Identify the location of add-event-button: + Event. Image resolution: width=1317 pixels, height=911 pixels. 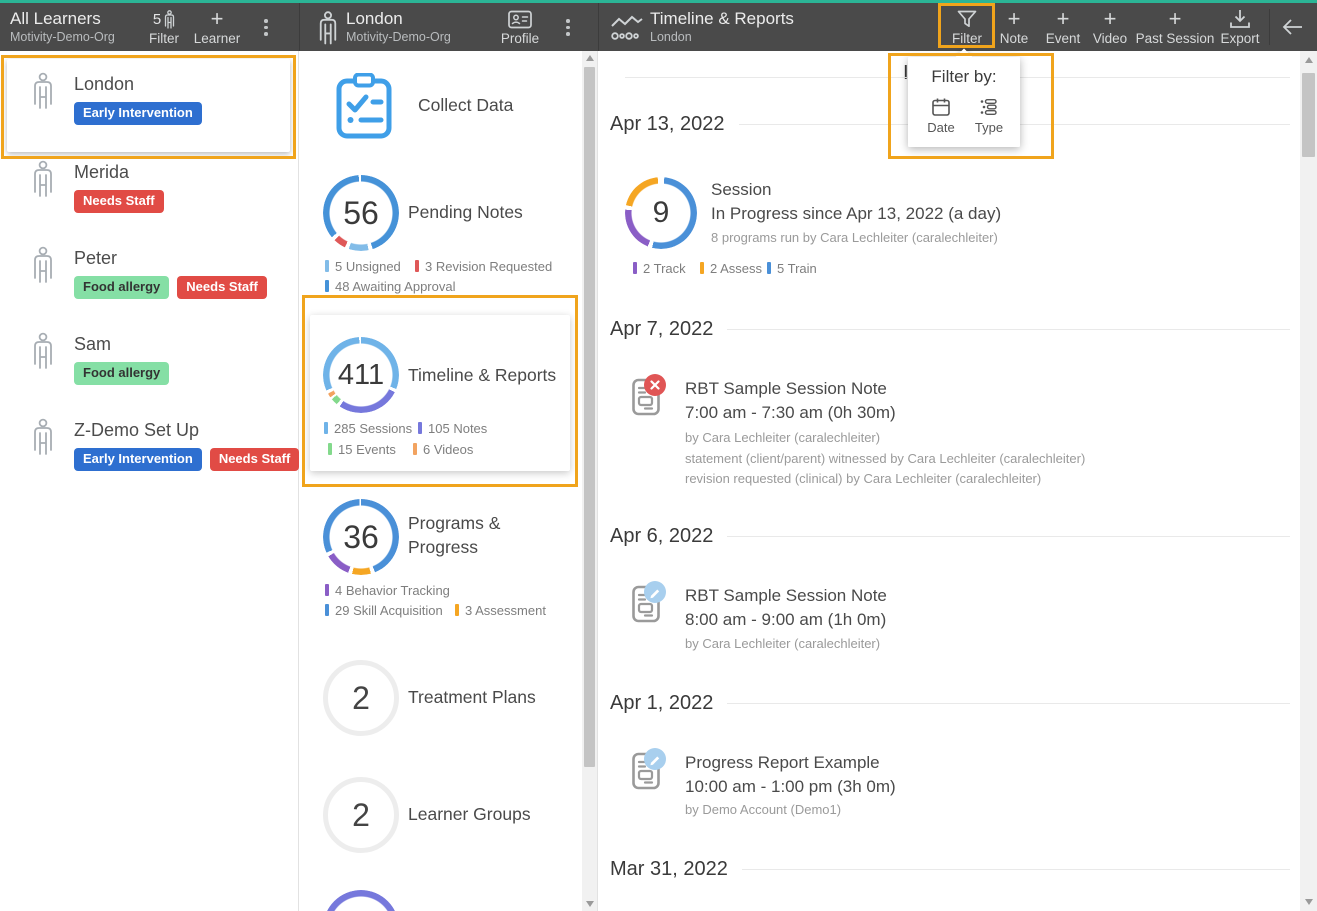
(1063, 26).